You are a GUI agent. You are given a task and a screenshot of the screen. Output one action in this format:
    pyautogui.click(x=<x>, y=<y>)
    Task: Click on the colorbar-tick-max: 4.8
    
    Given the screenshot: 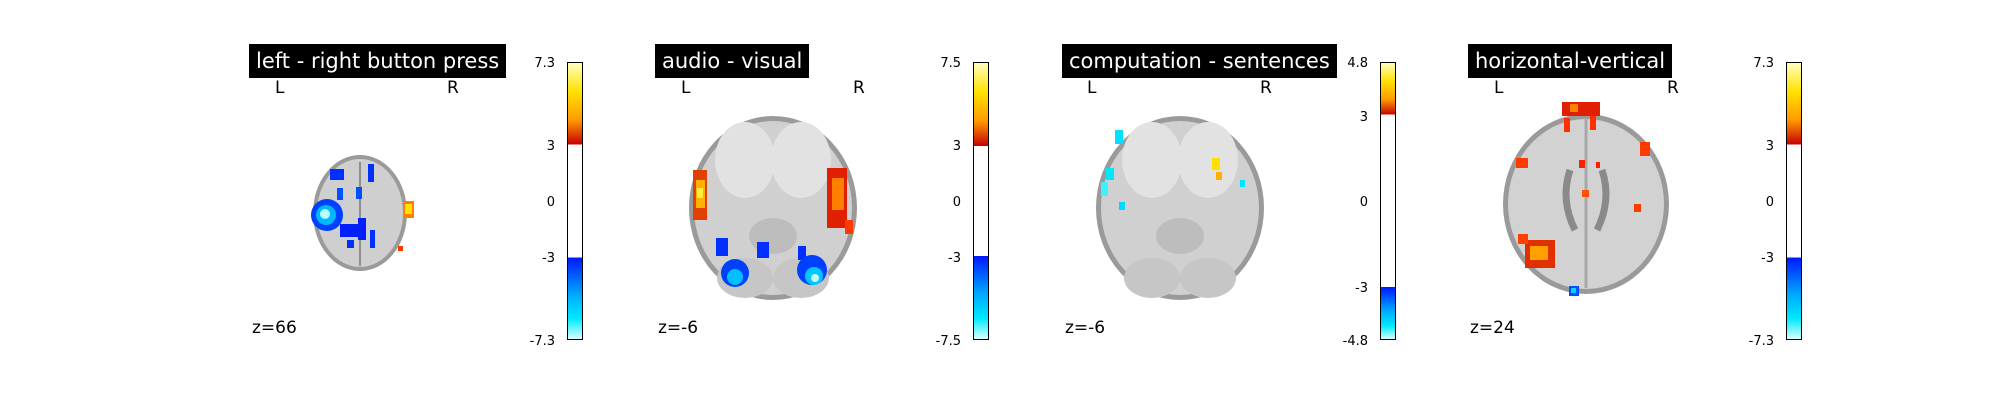 What is the action you would take?
    pyautogui.click(x=1357, y=63)
    